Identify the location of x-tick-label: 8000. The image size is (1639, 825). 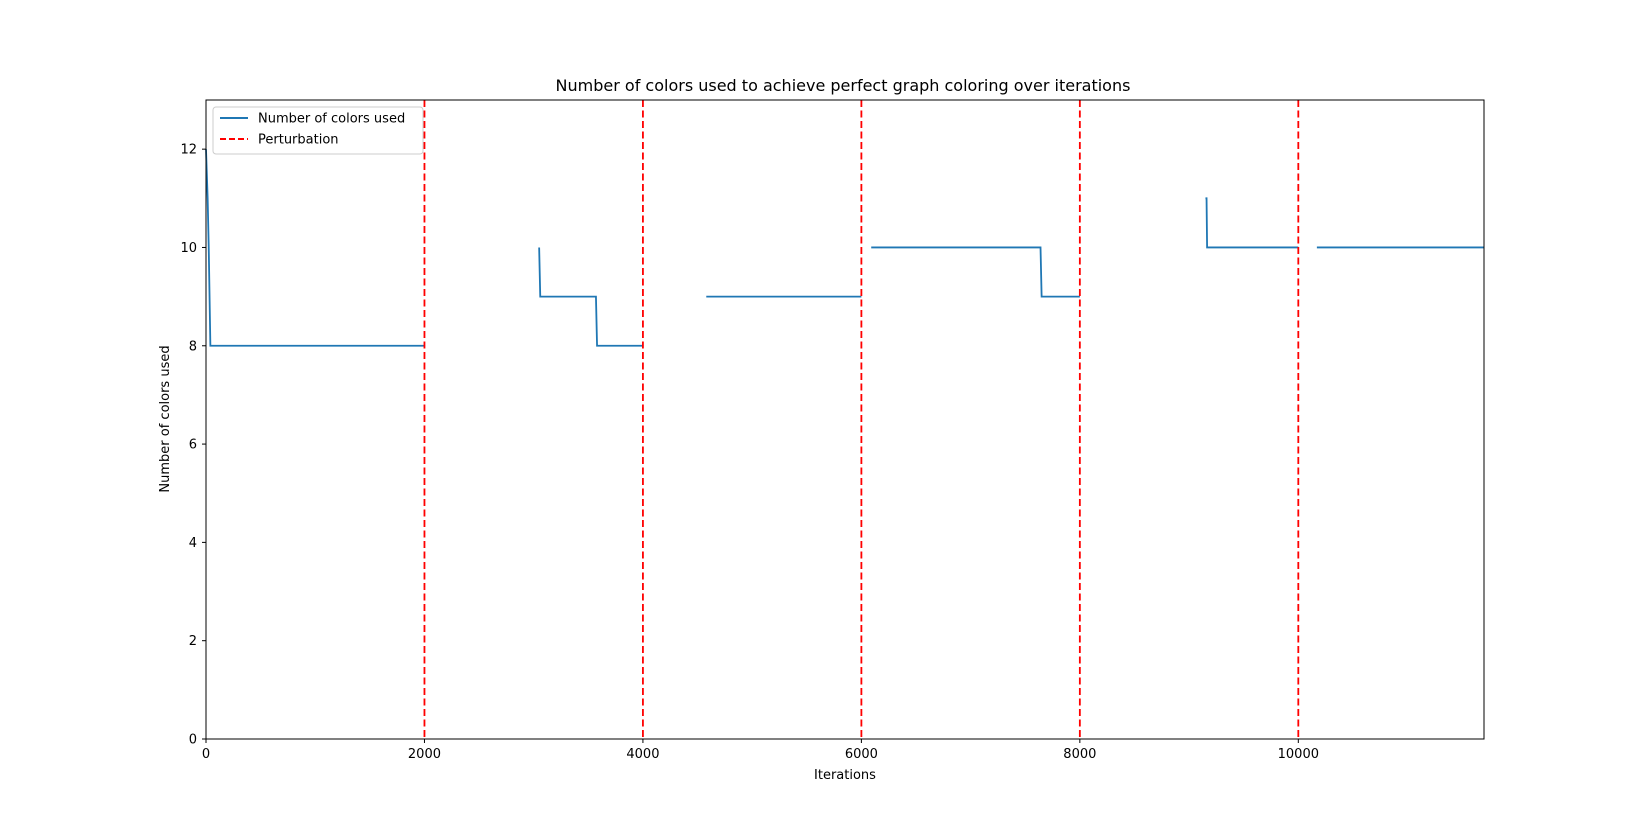
(1079, 754).